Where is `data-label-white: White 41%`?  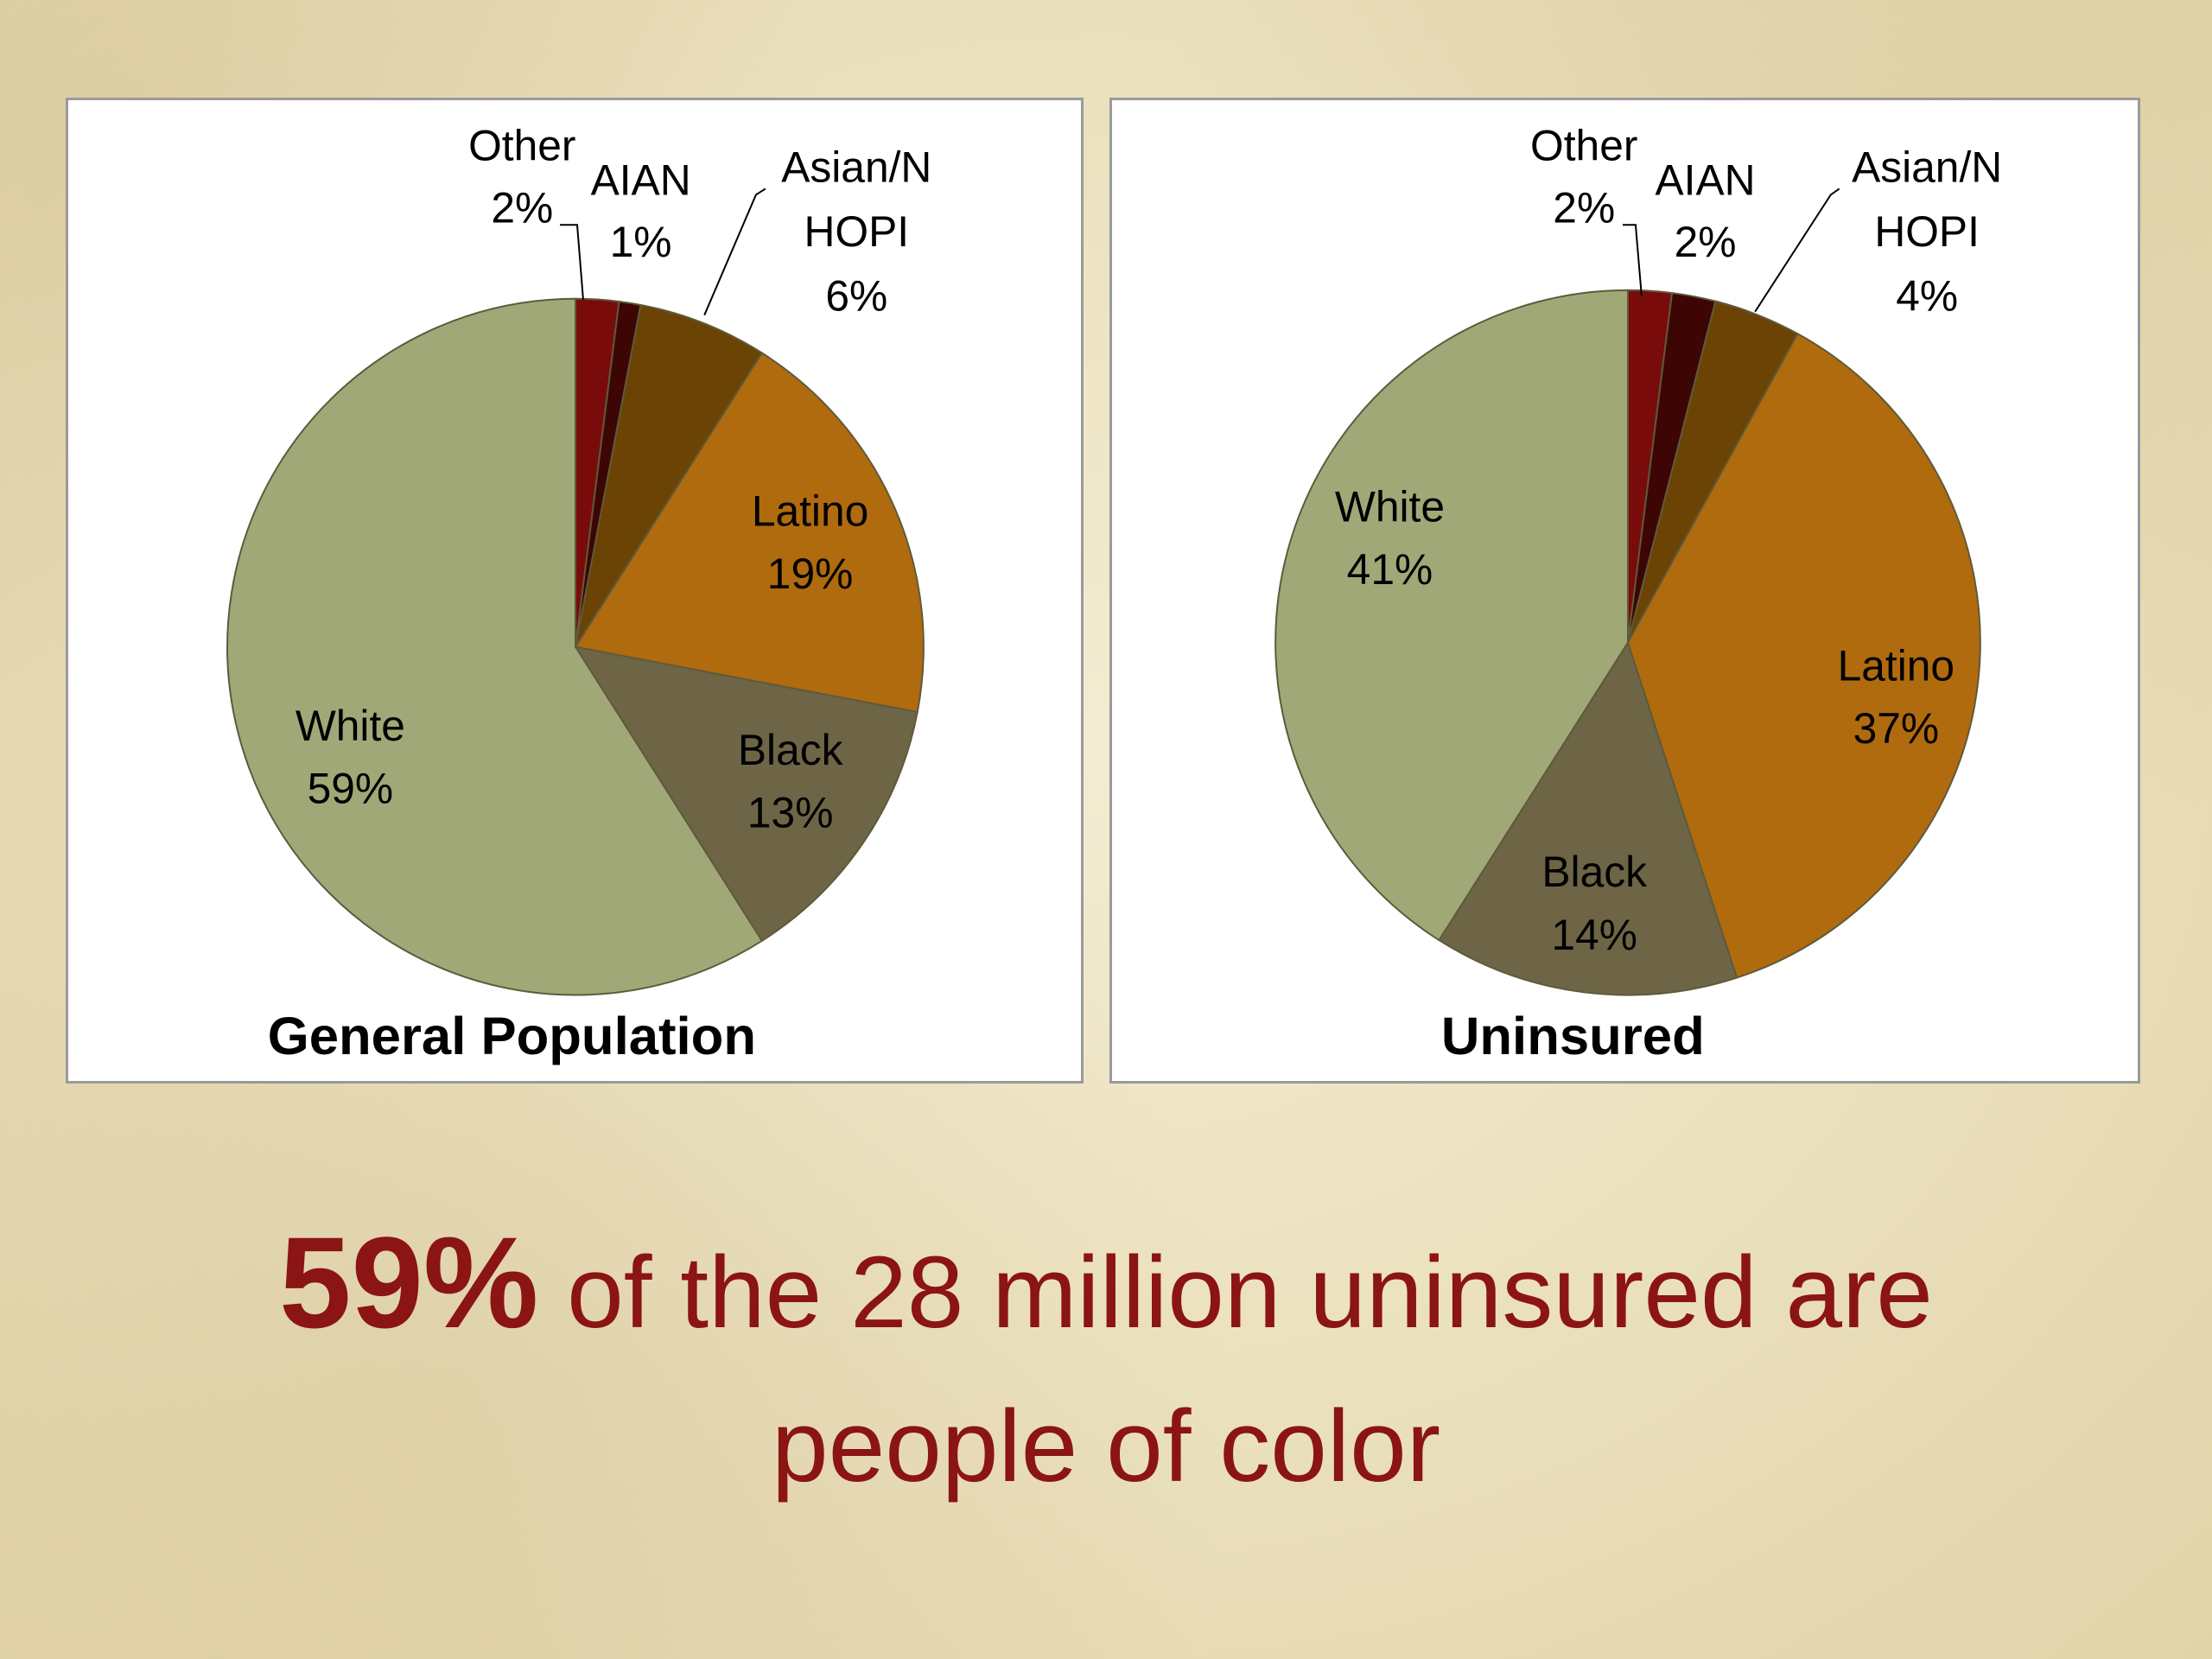
data-label-white: White 41% is located at coordinates (1390, 538).